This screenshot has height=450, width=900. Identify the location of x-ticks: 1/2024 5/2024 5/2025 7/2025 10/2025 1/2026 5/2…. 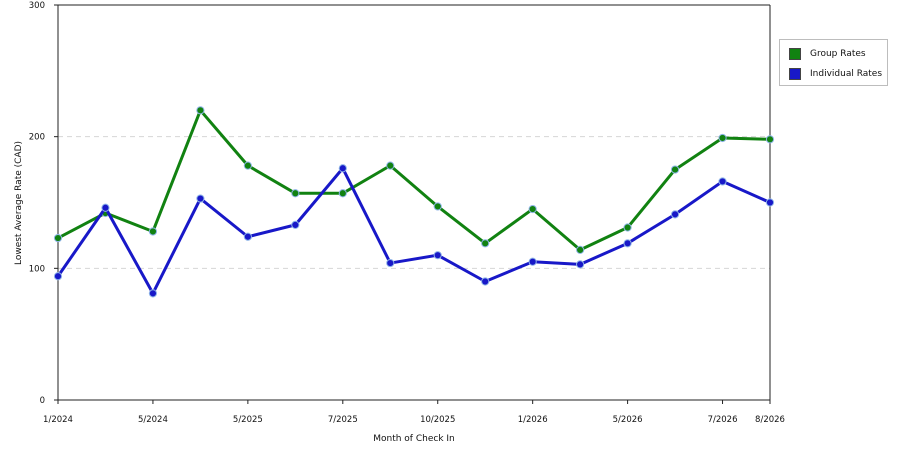
(414, 412).